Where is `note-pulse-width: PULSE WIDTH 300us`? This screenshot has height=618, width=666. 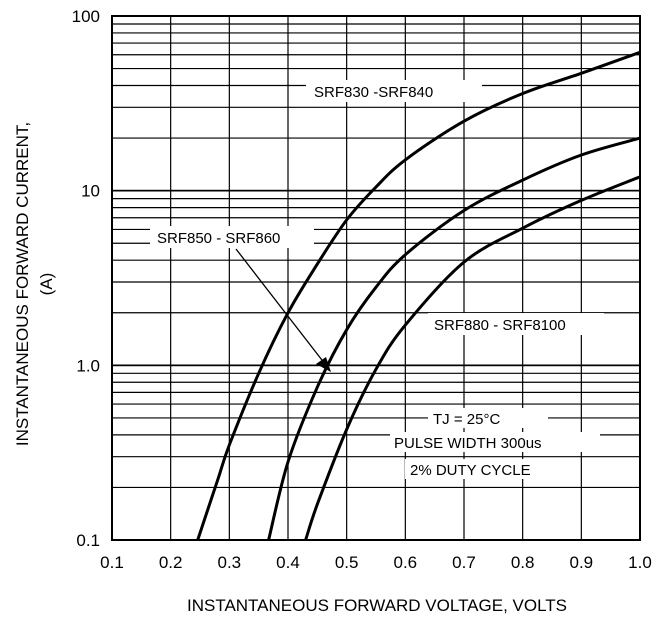
note-pulse-width: PULSE WIDTH 300us is located at coordinates (468, 443).